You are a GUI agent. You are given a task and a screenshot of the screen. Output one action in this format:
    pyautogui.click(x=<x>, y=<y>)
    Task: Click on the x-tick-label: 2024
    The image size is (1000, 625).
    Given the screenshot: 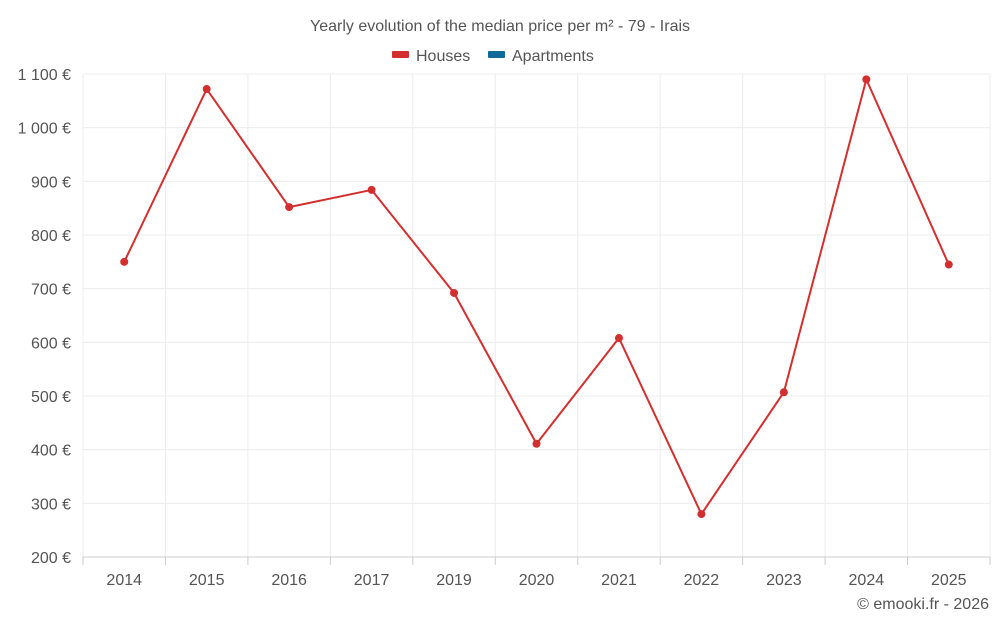 What is the action you would take?
    pyautogui.click(x=867, y=580)
    